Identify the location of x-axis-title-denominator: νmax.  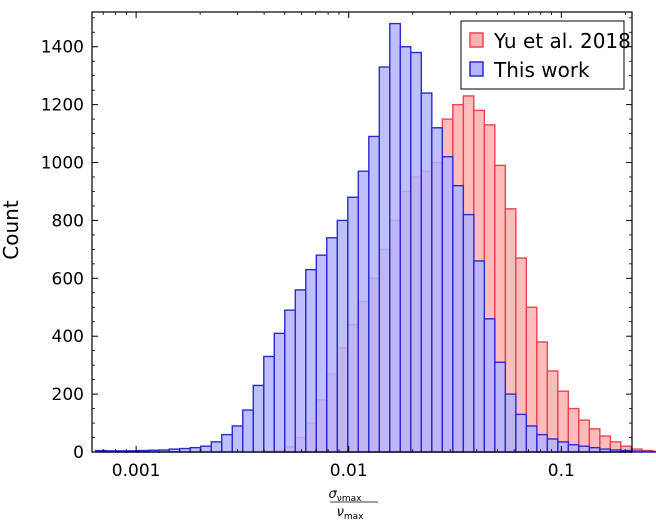
(351, 513).